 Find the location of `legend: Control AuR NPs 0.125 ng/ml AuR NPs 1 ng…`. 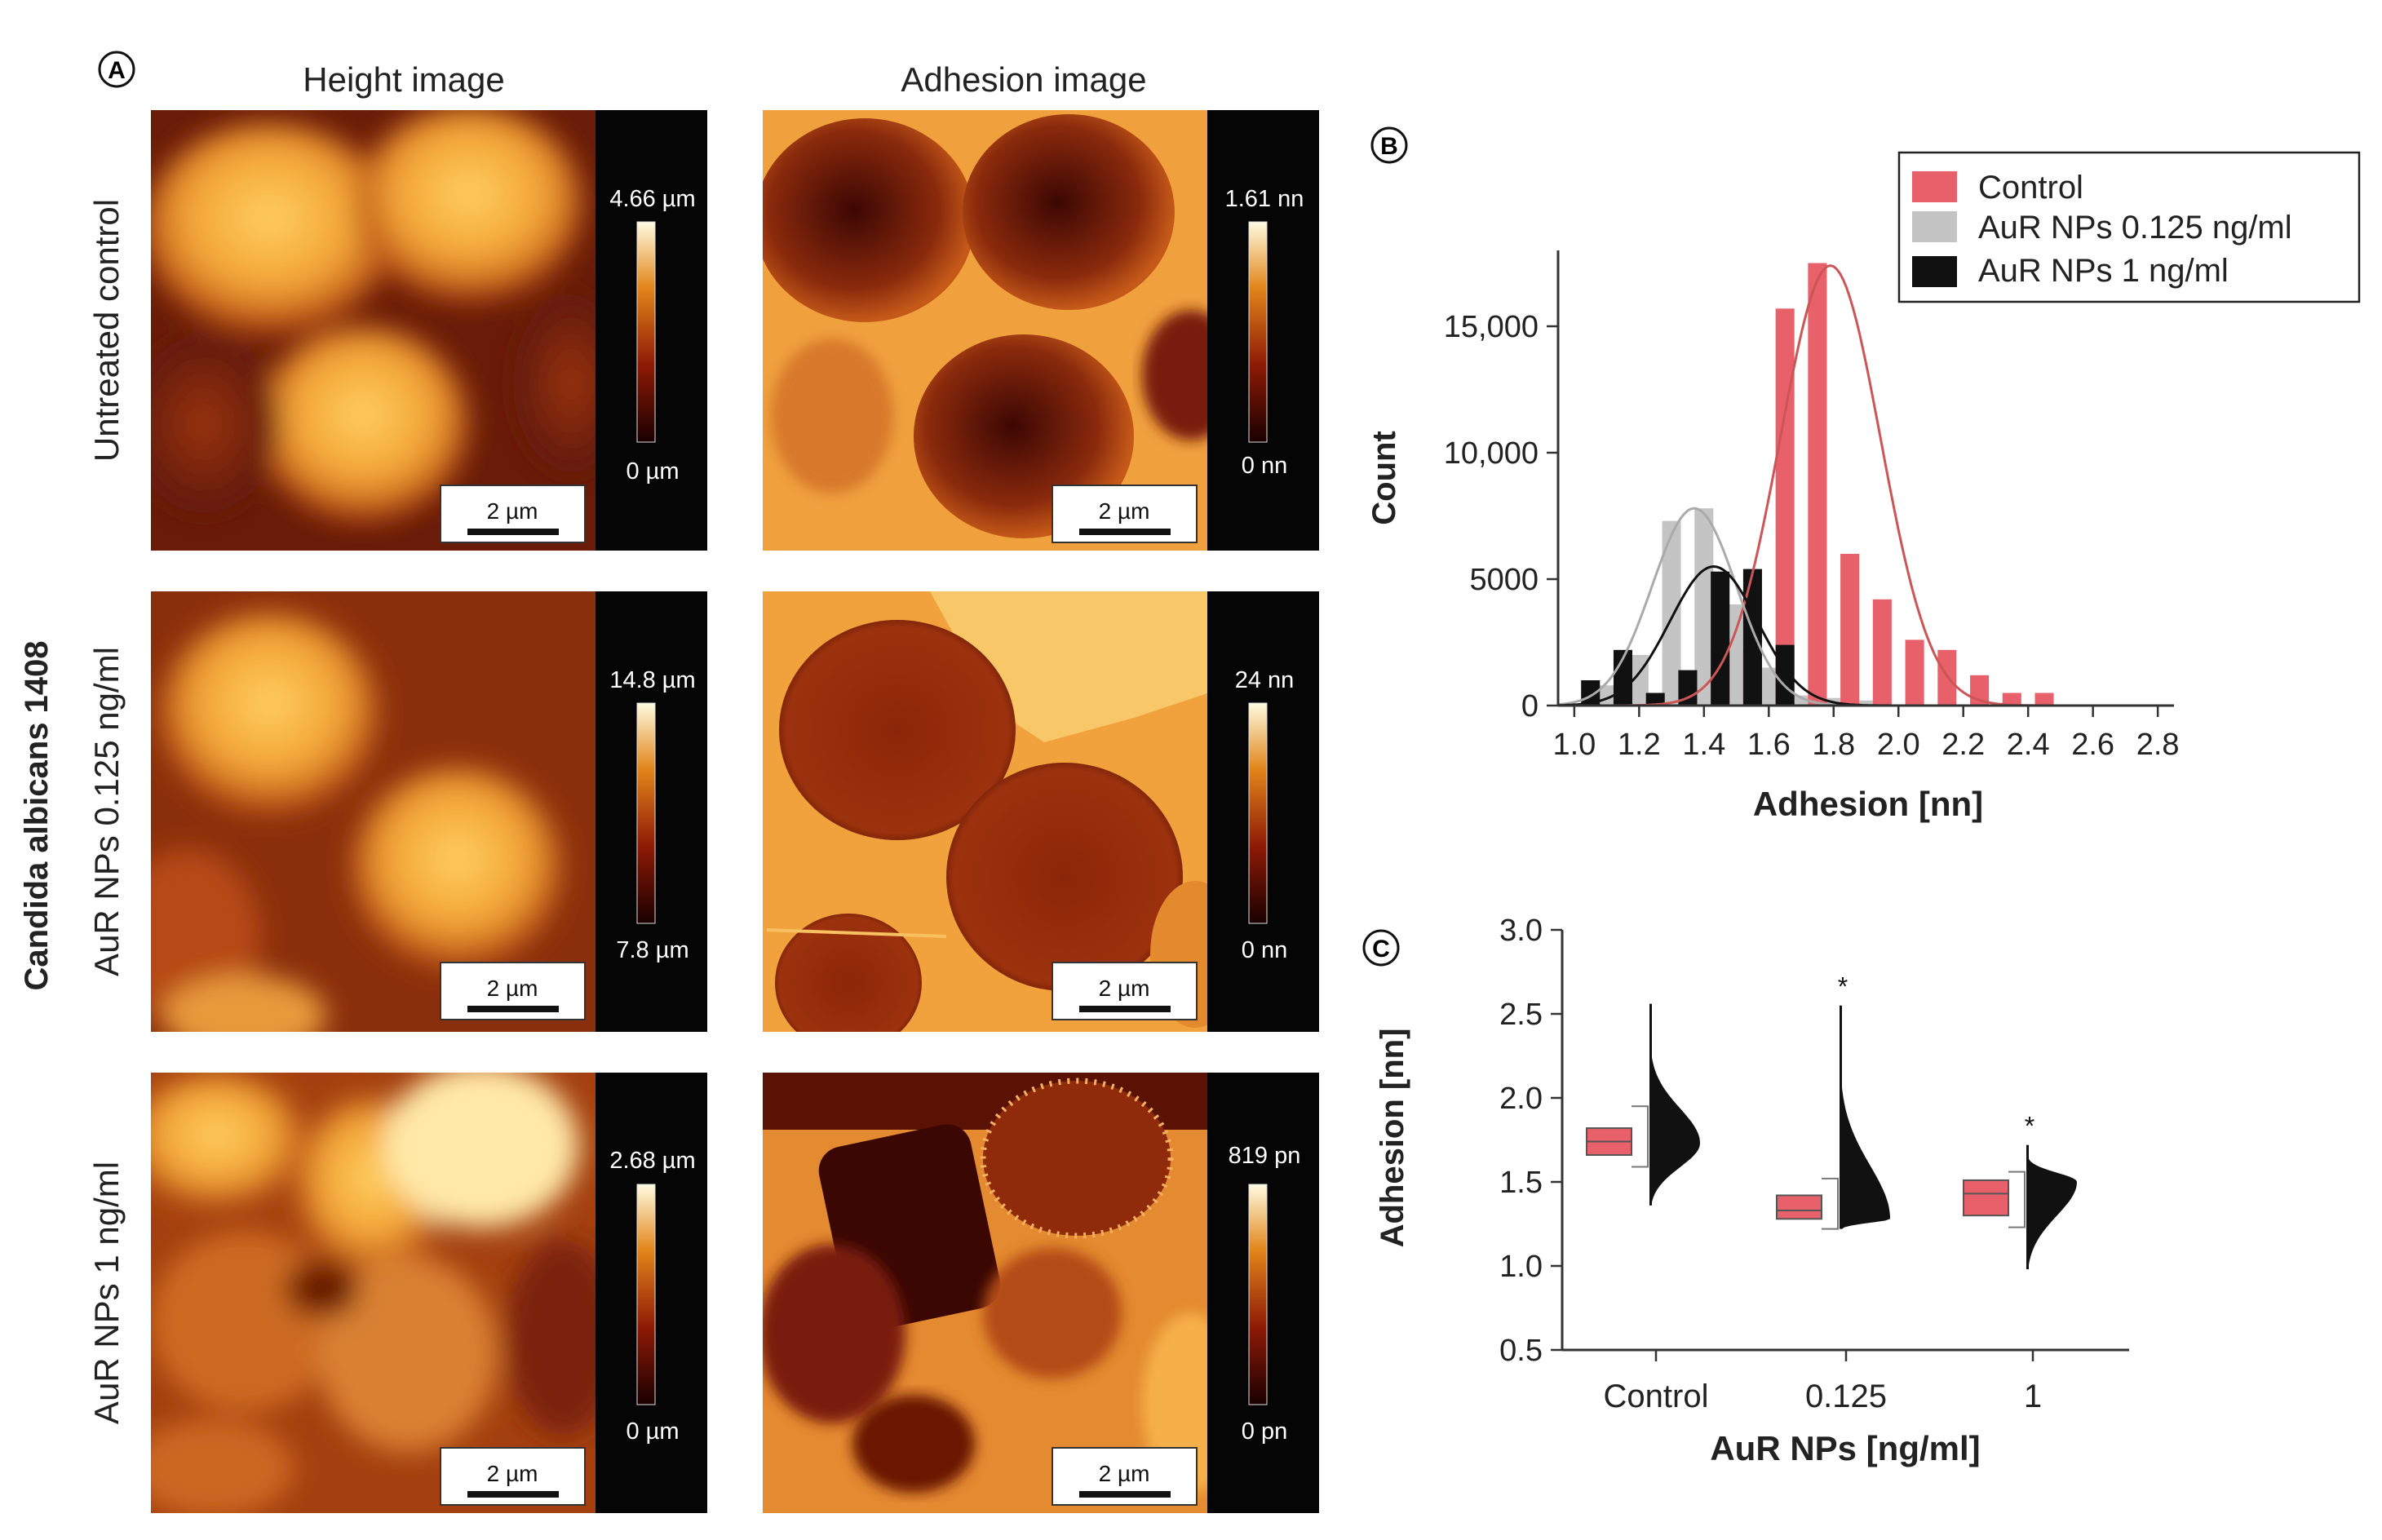

legend: Control AuR NPs 0.125 ng/ml AuR NPs 1 ng… is located at coordinates (2129, 227).